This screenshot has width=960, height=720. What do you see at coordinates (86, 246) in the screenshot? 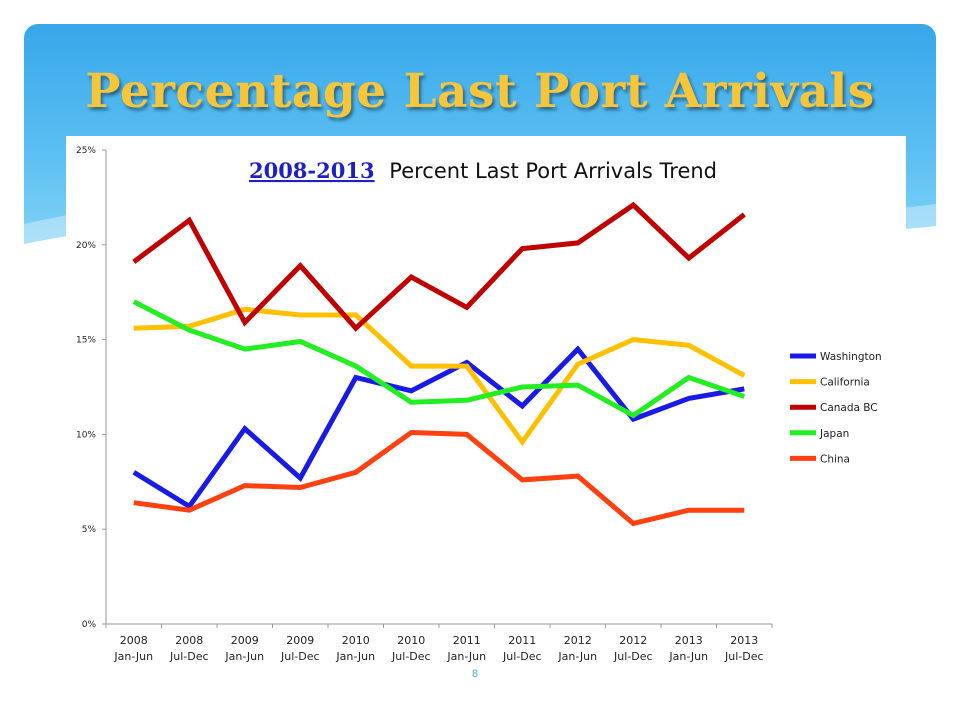
I see `y-tick-label: 20%` at bounding box center [86, 246].